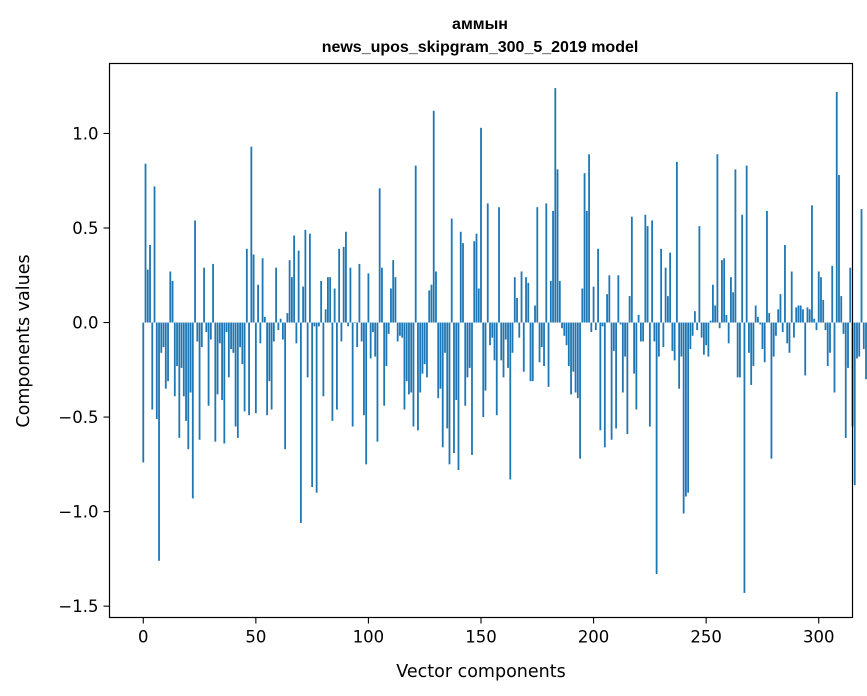 The height and width of the screenshot is (696, 867). Describe the element at coordinates (78, 417) in the screenshot. I see `y-tick-label: −0.5` at that location.